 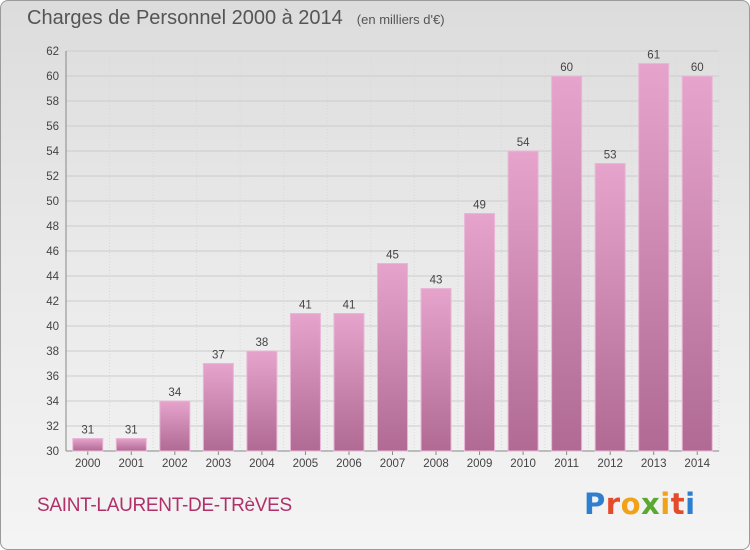 I want to click on x-tick-label: 2000, so click(x=88, y=464).